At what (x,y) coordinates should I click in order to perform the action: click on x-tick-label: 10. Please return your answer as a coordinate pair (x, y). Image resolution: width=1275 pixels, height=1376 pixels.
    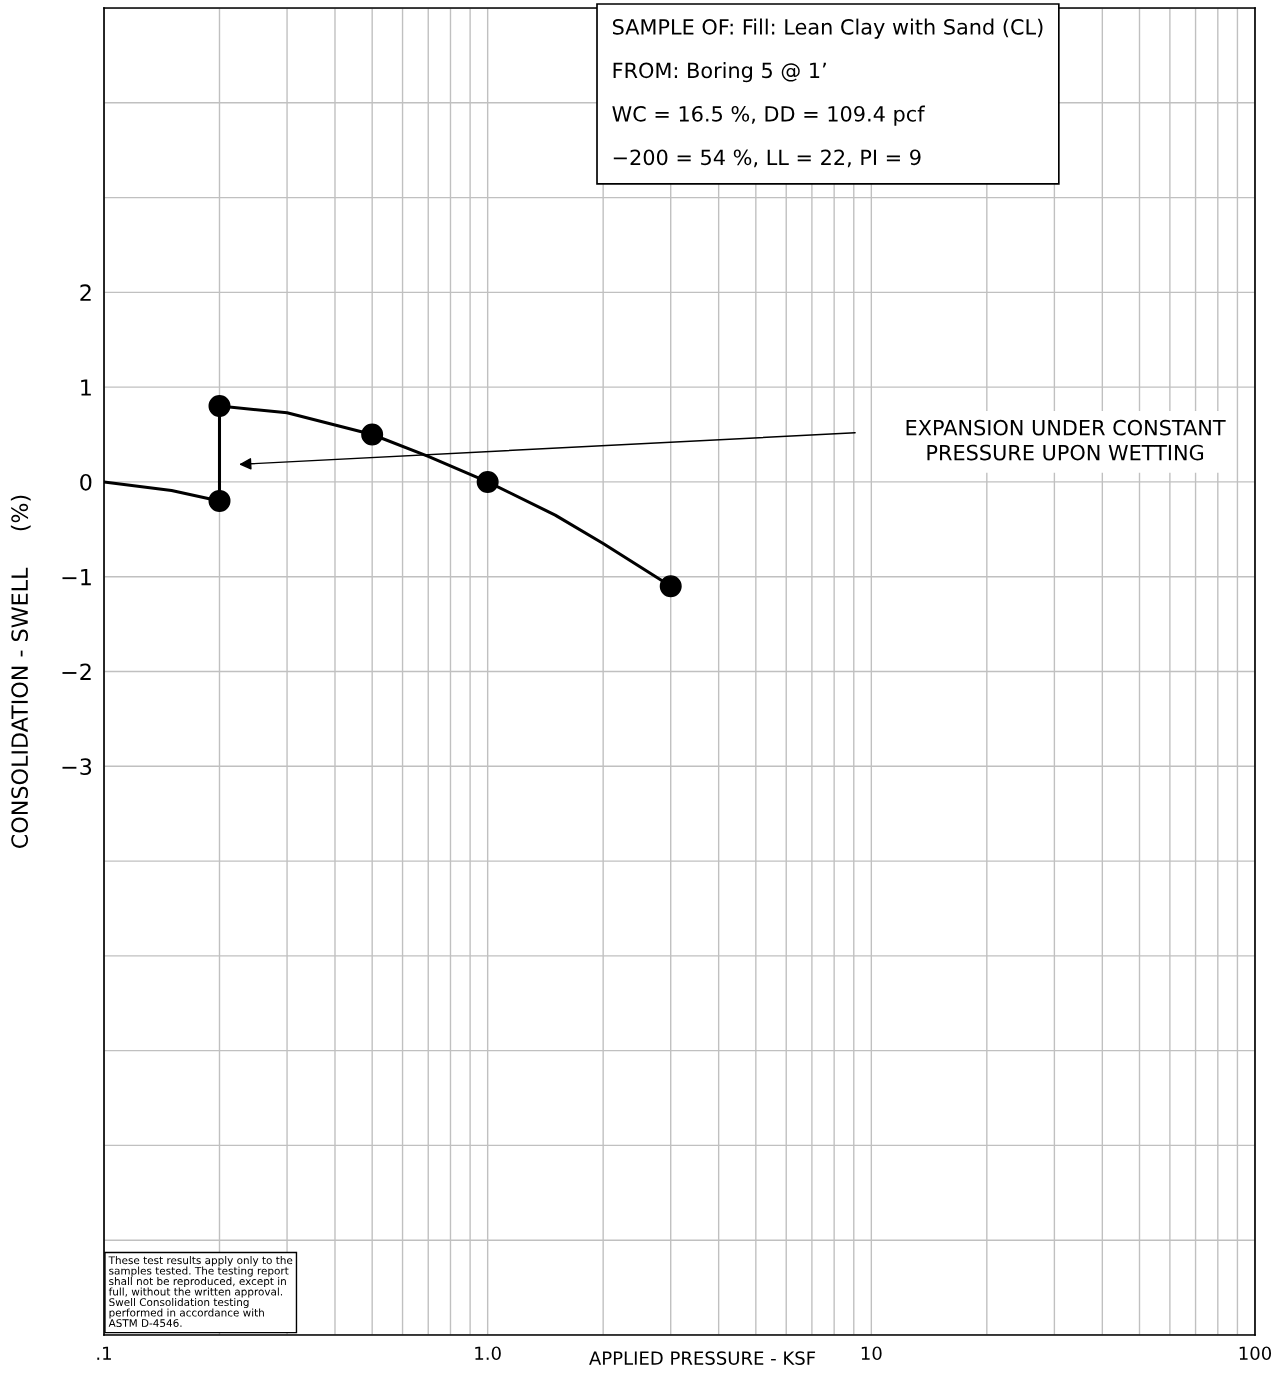
    Looking at the image, I should click on (871, 1353).